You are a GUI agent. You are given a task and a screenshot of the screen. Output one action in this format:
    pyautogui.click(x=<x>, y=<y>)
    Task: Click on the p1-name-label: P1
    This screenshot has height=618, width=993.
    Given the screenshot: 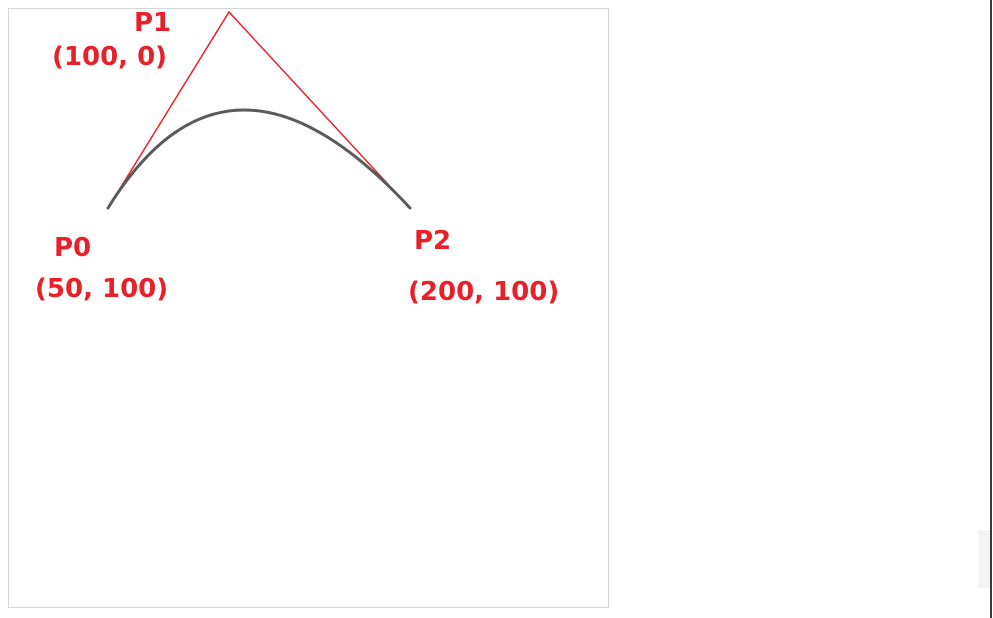 What is the action you would take?
    pyautogui.click(x=152, y=23)
    